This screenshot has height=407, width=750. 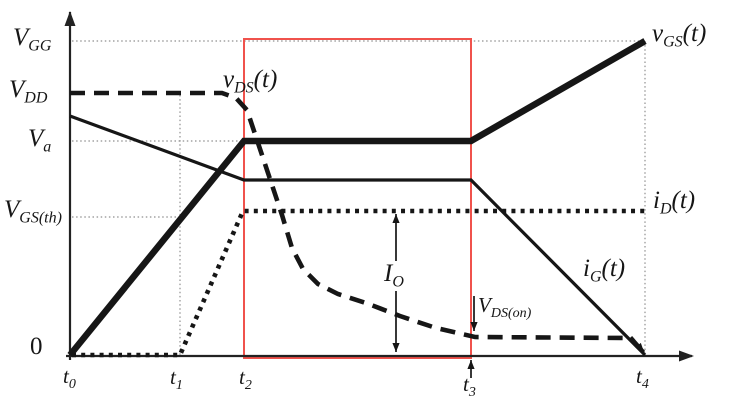 What do you see at coordinates (250, 81) in the screenshot?
I see `curve-label-vds: vDS(t)` at bounding box center [250, 81].